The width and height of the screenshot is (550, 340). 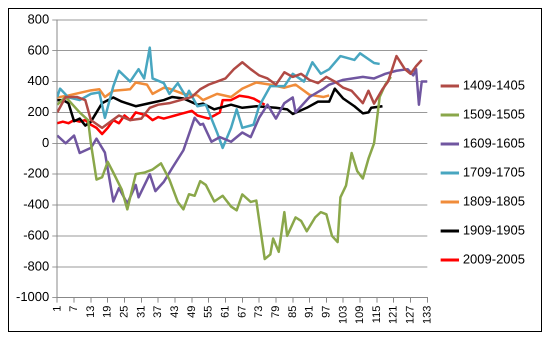 What do you see at coordinates (394, 315) in the screenshot?
I see `x-tick-label: 121` at bounding box center [394, 315].